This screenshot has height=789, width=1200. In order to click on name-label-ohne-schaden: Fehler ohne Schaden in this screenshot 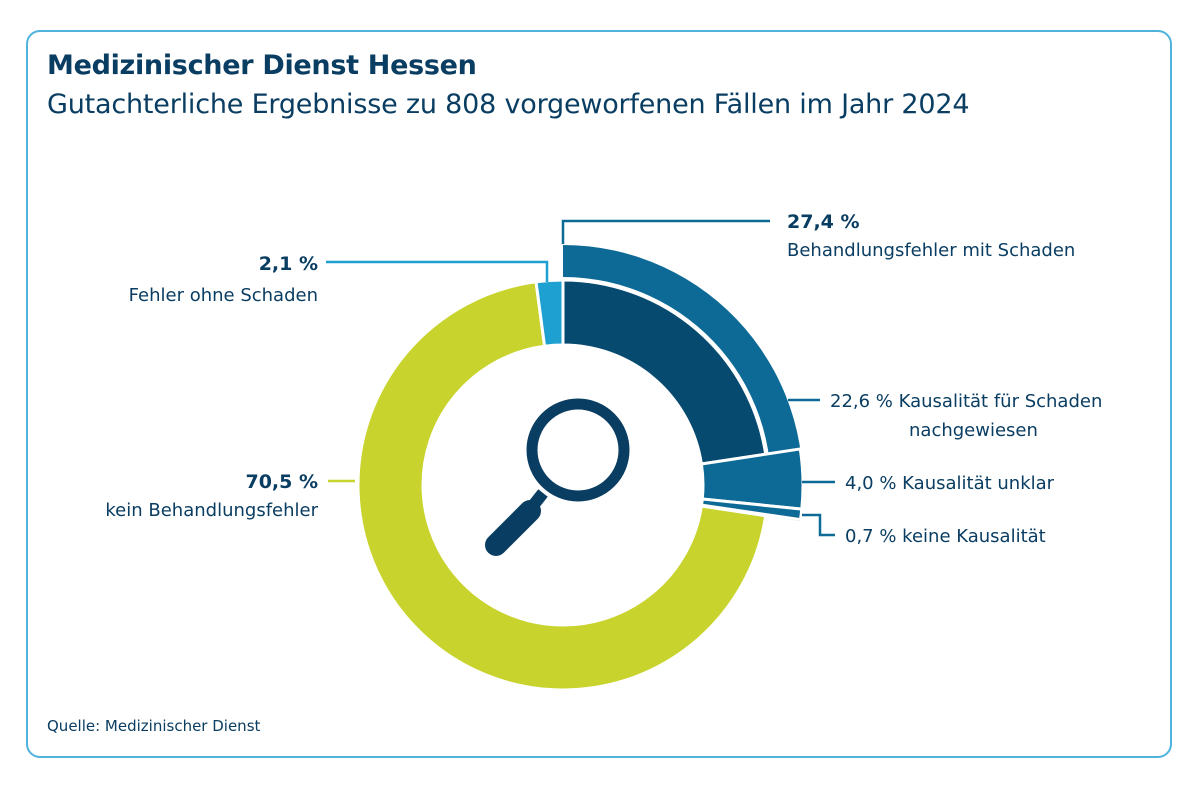, I will do `click(223, 295)`.